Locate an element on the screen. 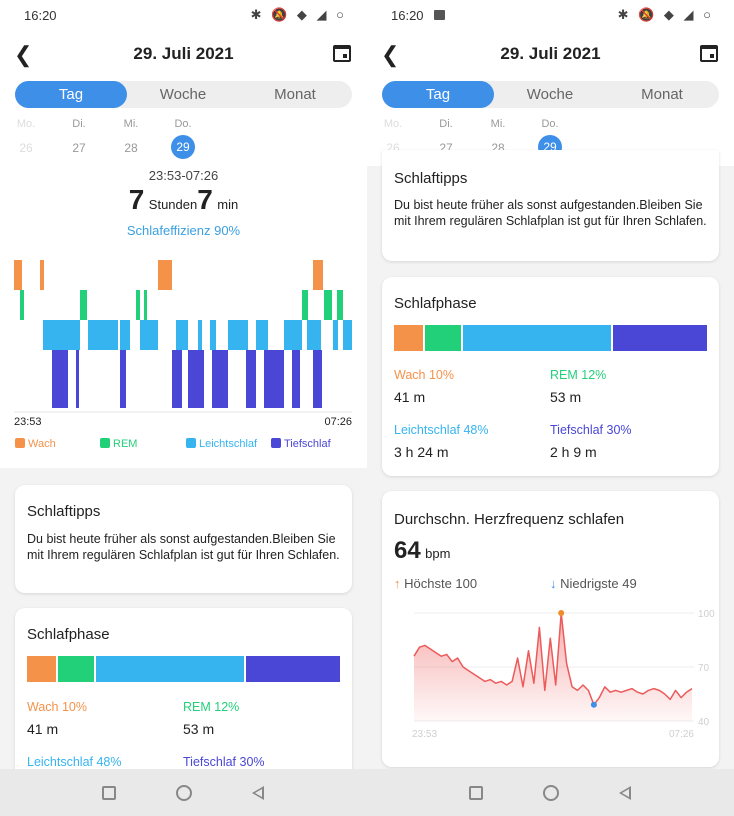 The image size is (734, 816). day-item-selected: Do. 29 is located at coordinates (183, 138).